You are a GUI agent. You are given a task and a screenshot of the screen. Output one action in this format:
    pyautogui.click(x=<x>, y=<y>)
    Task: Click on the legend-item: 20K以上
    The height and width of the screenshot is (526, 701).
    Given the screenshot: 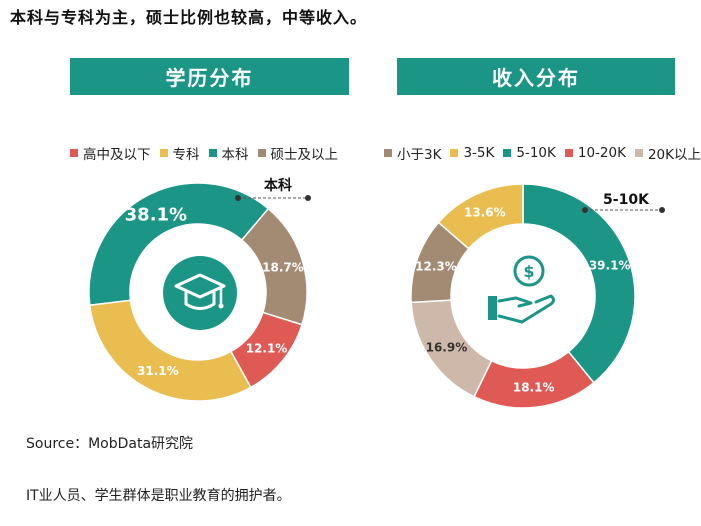 What is the action you would take?
    pyautogui.click(x=667, y=153)
    